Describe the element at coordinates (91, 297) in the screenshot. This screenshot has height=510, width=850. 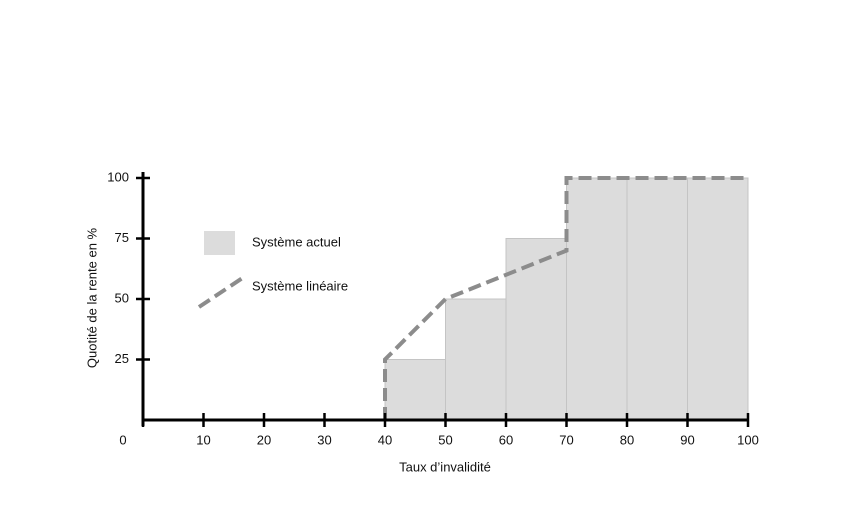
I see `y-axis-label: Quotité de la rente en %` at that location.